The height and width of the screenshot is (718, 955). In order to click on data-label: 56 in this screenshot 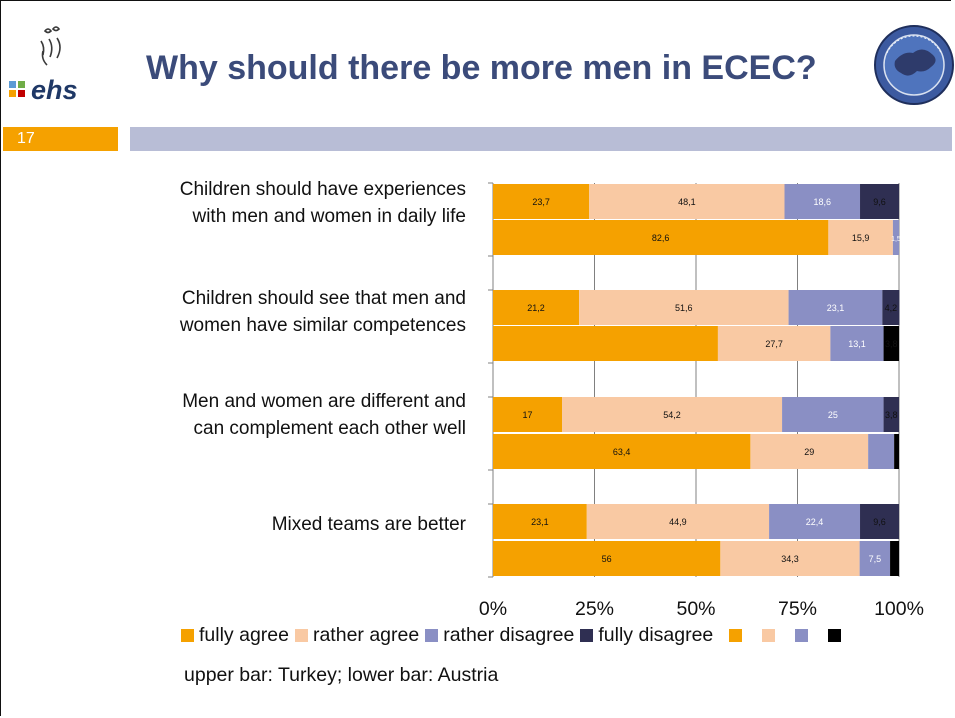, I will do `click(607, 559)`.